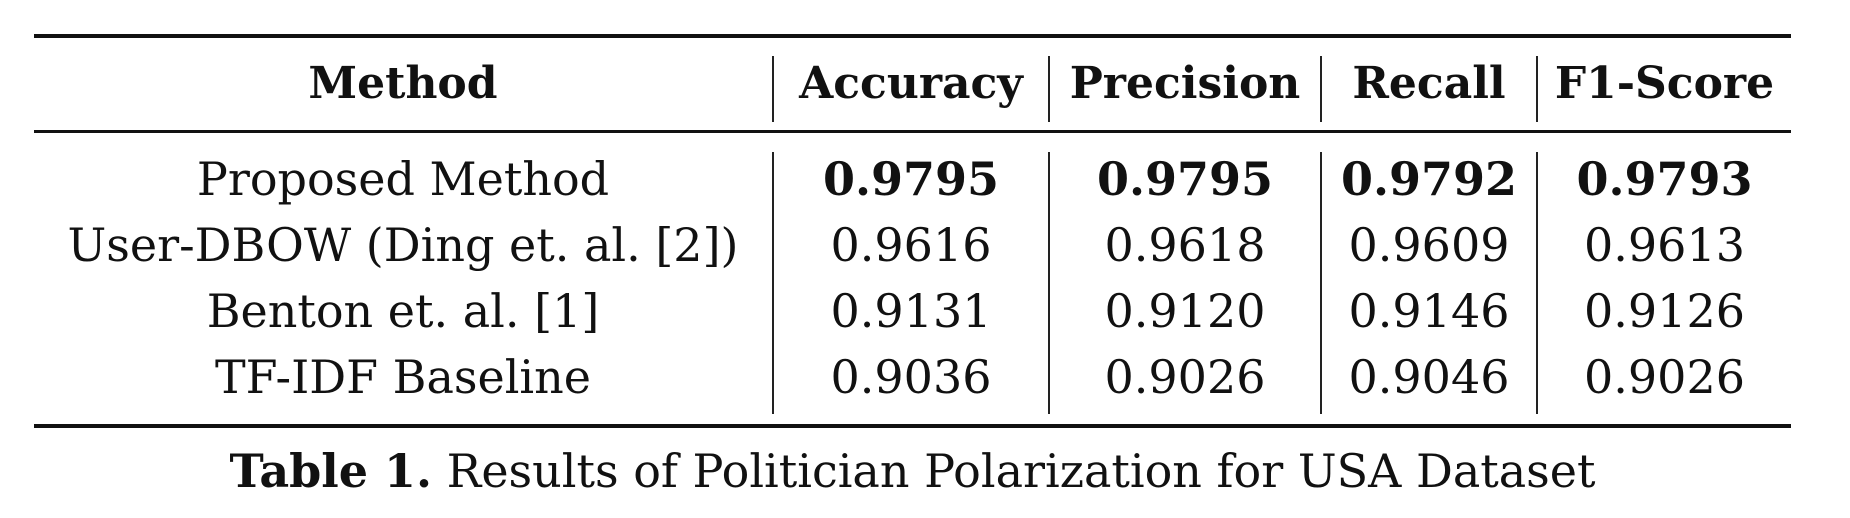  I want to click on row-tfidf-accuracy: 0.9036, so click(911, 377).